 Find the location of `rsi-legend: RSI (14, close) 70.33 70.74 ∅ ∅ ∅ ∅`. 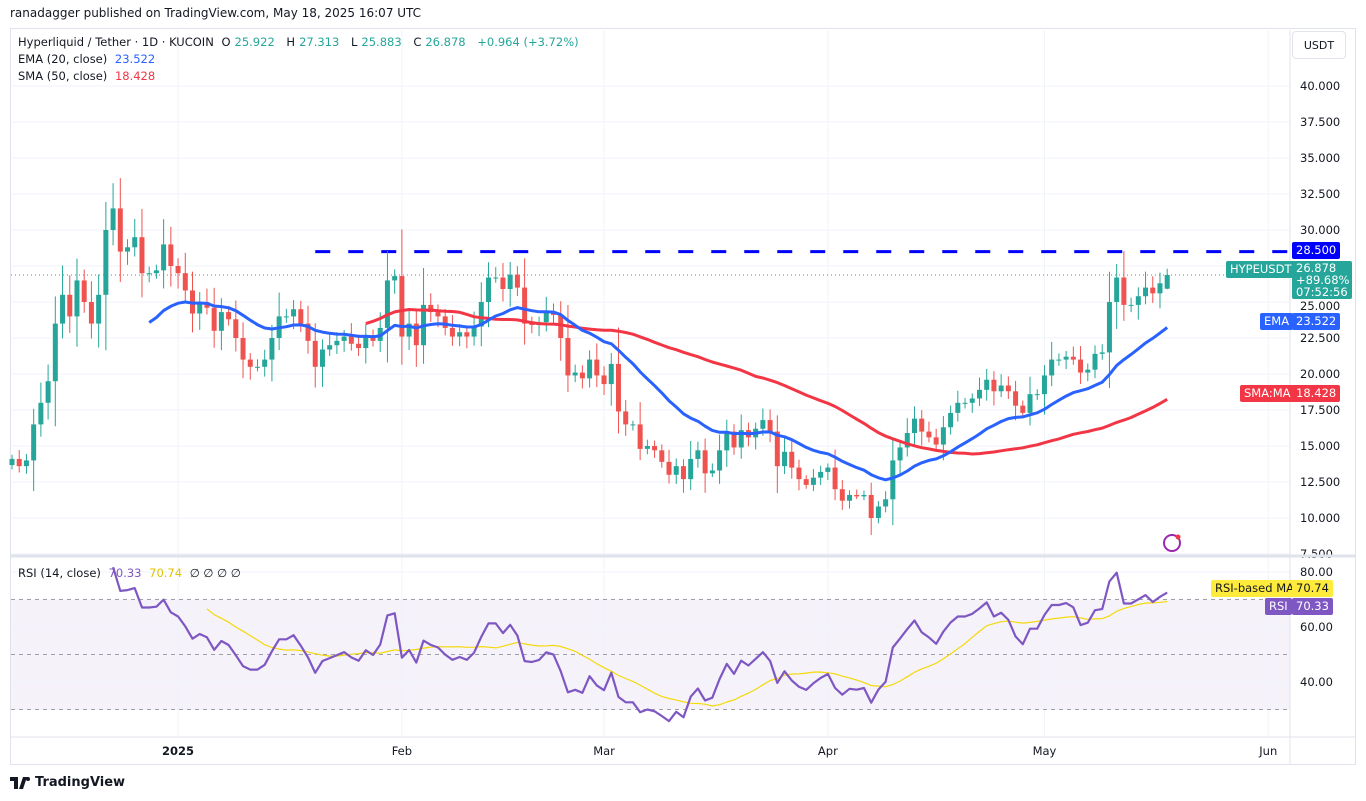

rsi-legend: RSI (14, close) 70.33 70.74 ∅ ∅ ∅ ∅ is located at coordinates (131, 573).